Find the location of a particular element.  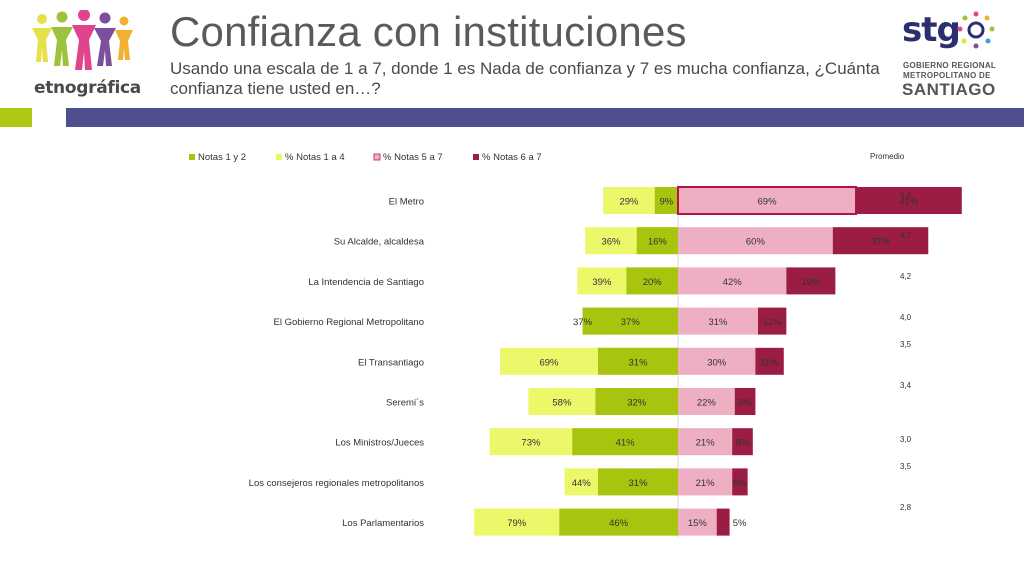

brand-name: etnográfica is located at coordinates (87, 88).